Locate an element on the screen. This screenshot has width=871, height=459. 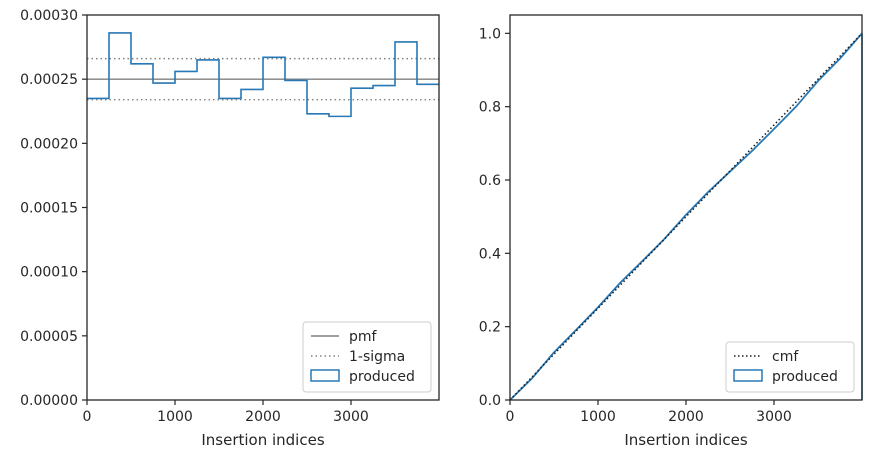
y-tick-label: 0.00030 is located at coordinates (49, 16).